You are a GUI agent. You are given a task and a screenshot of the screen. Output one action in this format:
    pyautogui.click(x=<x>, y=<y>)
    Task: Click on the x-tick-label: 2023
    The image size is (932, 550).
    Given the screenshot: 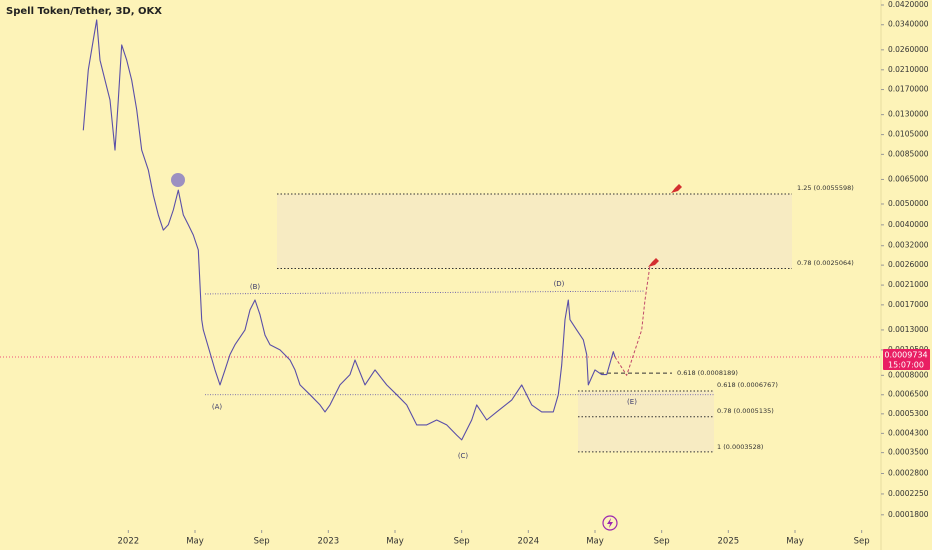 What is the action you would take?
    pyautogui.click(x=329, y=542)
    